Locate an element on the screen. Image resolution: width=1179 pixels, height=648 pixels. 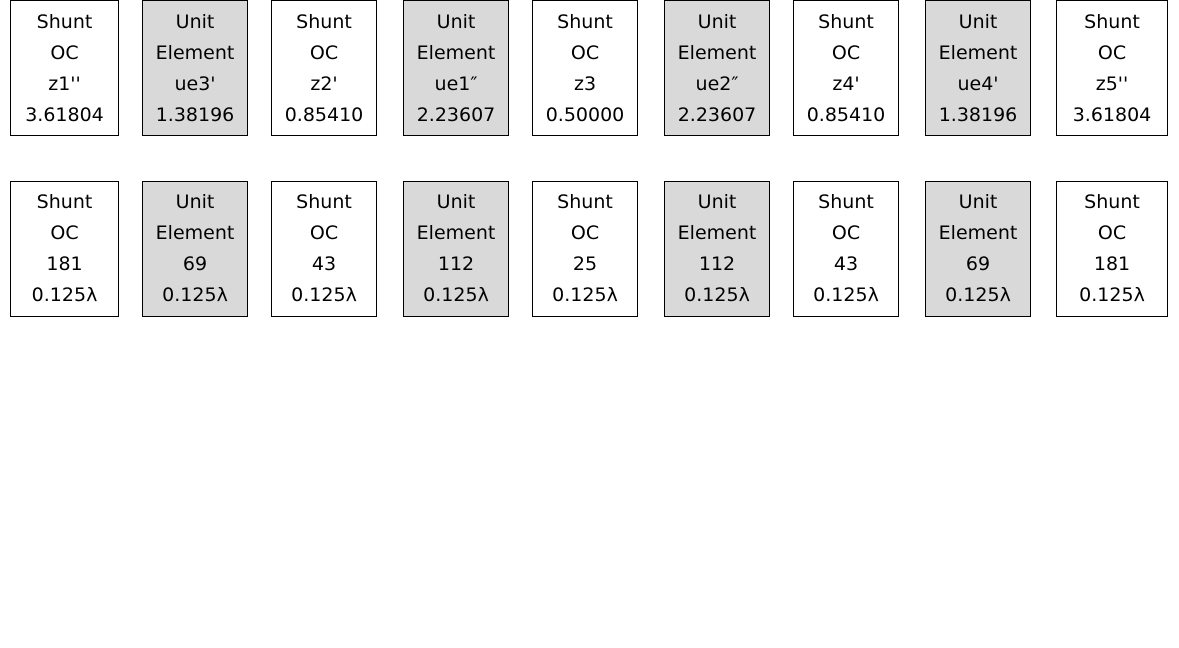
box-line-id: ue3' is located at coordinates (195, 84).